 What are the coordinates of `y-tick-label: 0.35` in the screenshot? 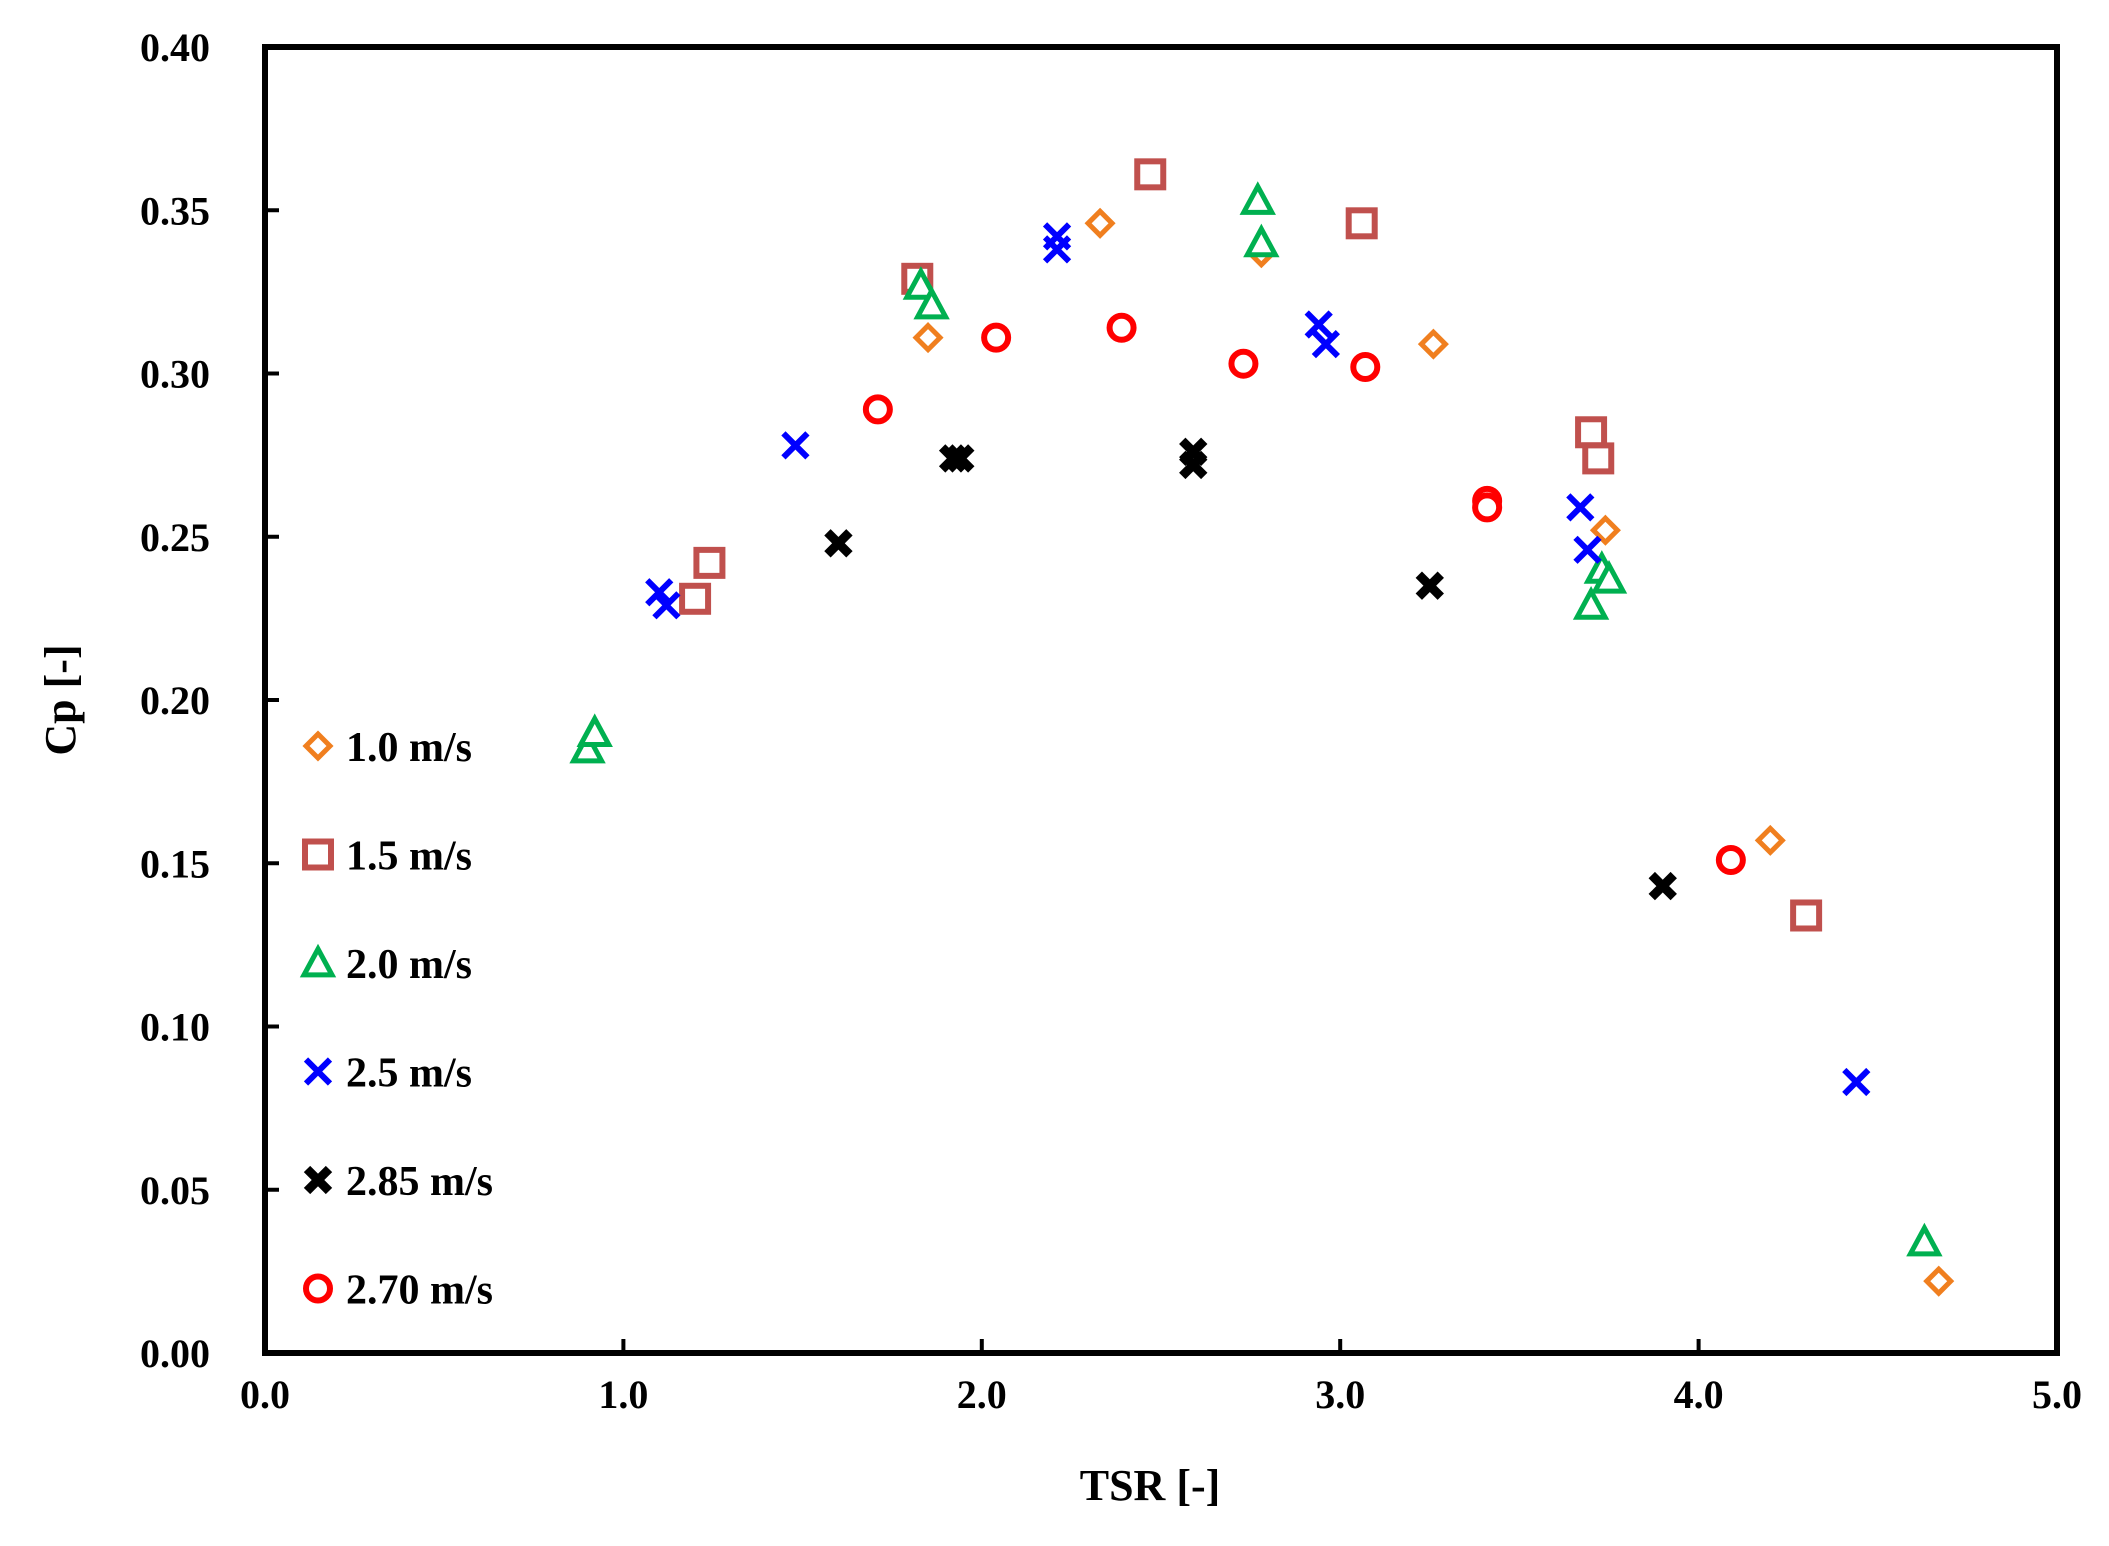 It's located at (175, 210).